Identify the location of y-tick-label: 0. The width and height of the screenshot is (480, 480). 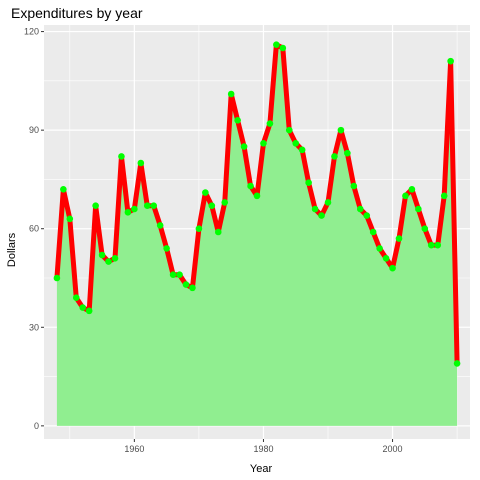
(36, 426).